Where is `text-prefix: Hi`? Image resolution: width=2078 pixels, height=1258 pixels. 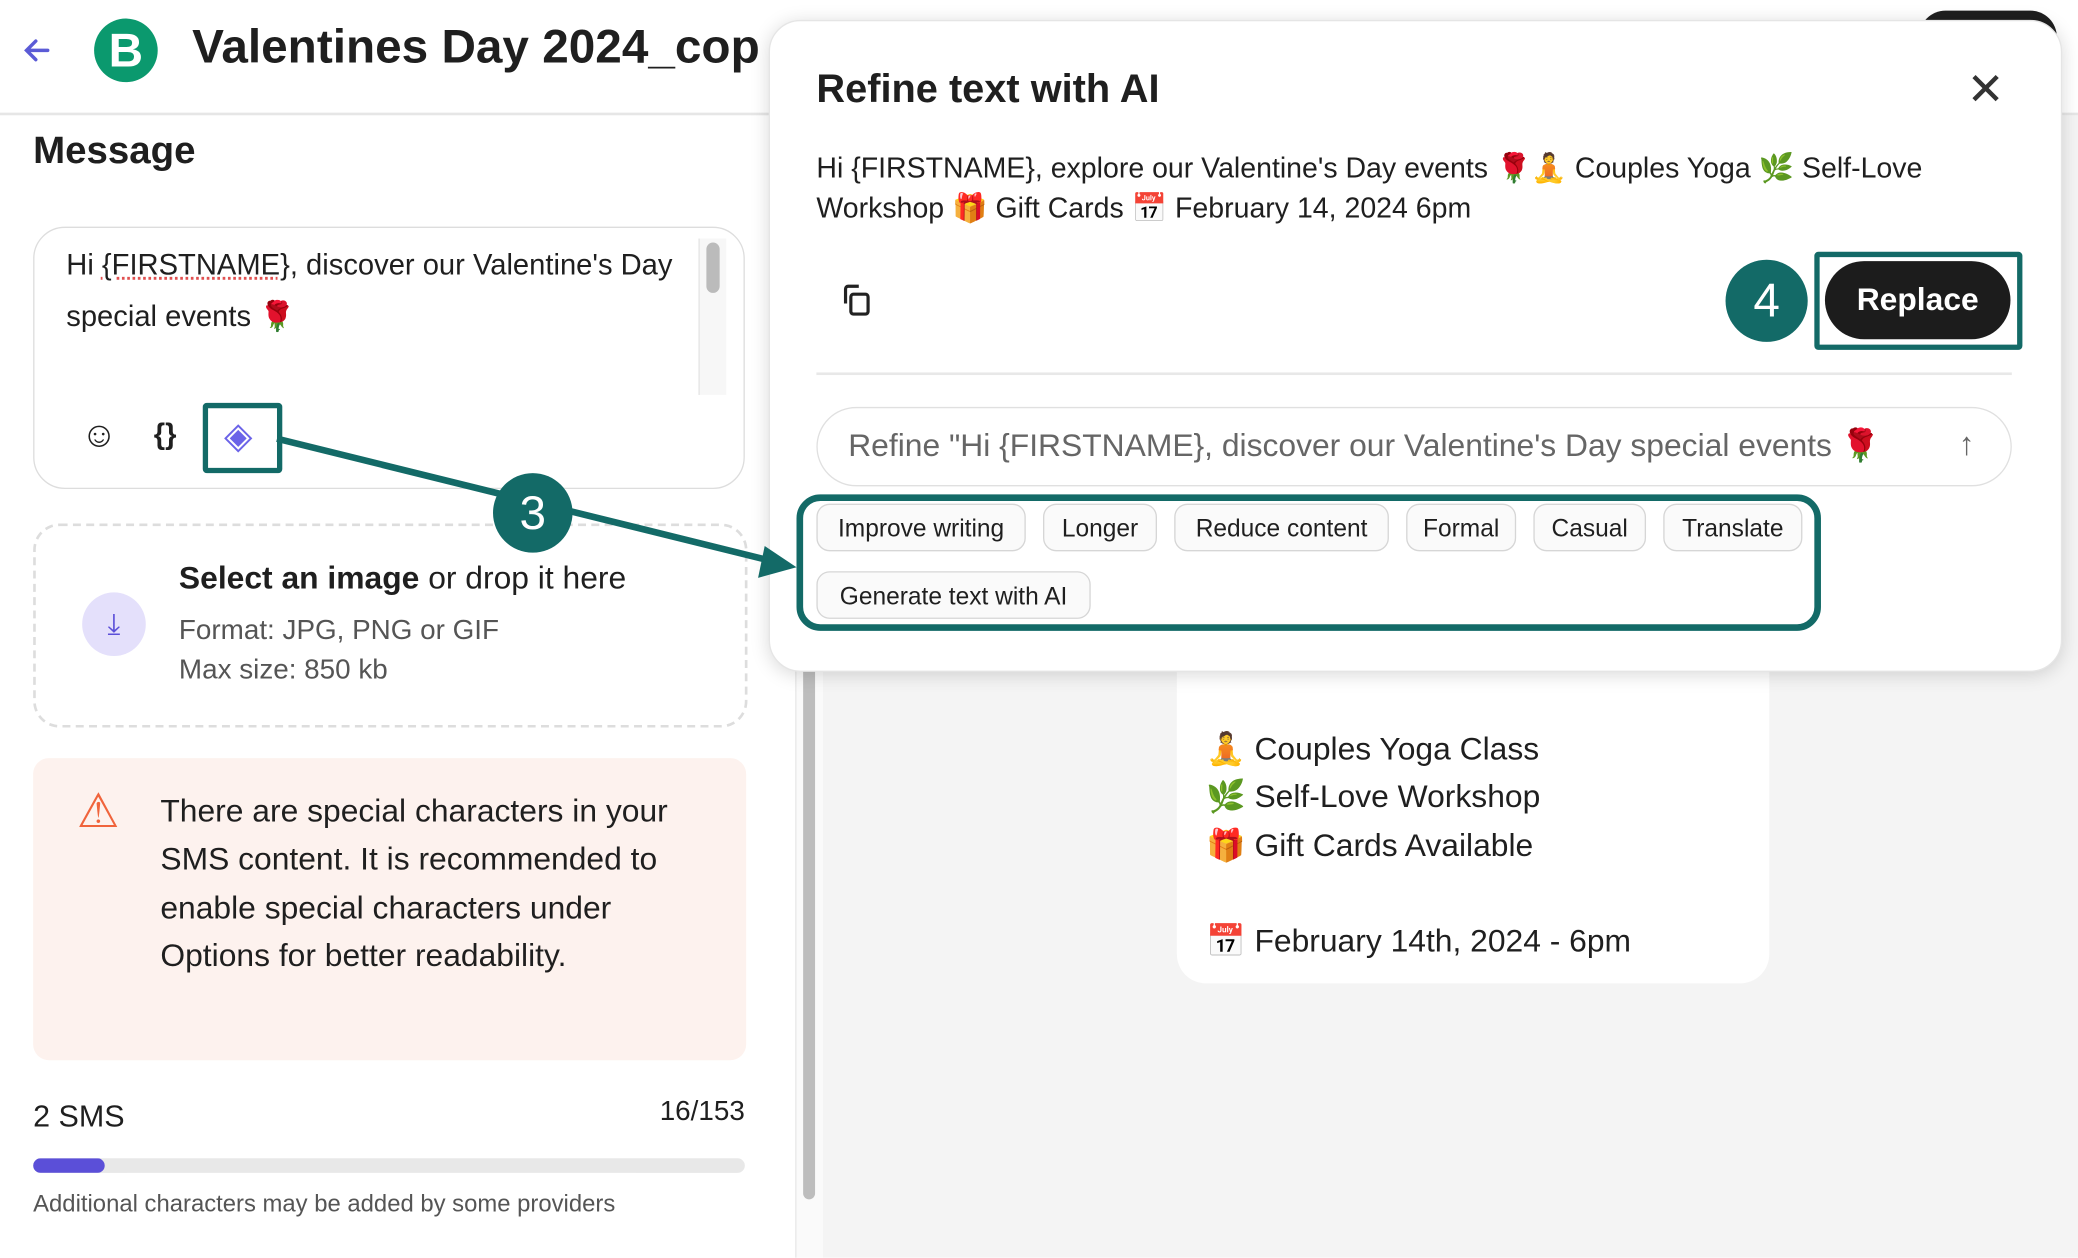 text-prefix: Hi is located at coordinates (84, 264).